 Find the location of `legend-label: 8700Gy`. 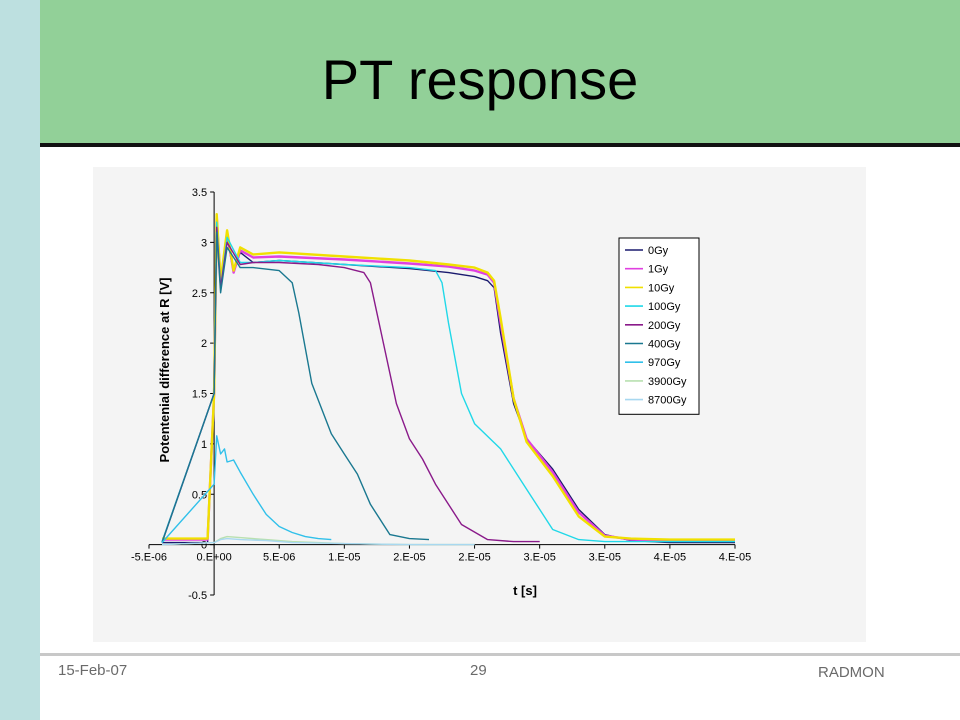

legend-label: 8700Gy is located at coordinates (667, 401).